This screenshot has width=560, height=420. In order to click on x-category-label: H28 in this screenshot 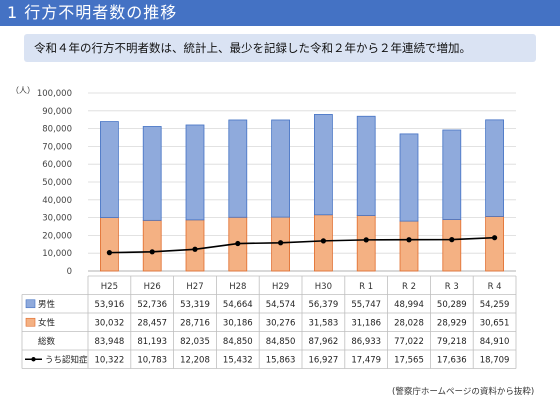, I will do `click(237, 287)`.